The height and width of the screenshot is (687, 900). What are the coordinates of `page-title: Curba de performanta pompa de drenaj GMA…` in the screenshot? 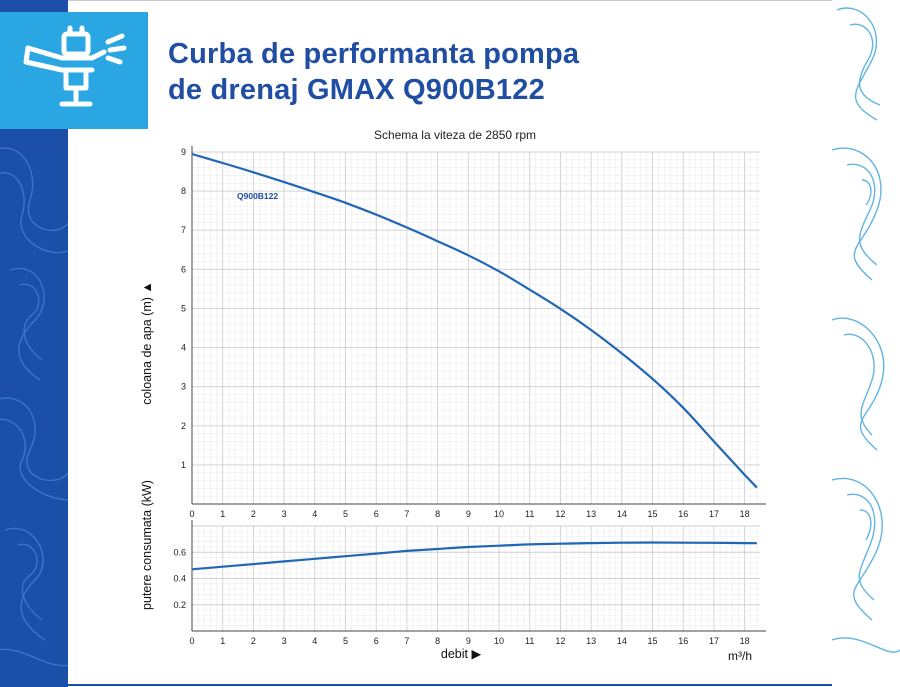 It's located at (373, 72).